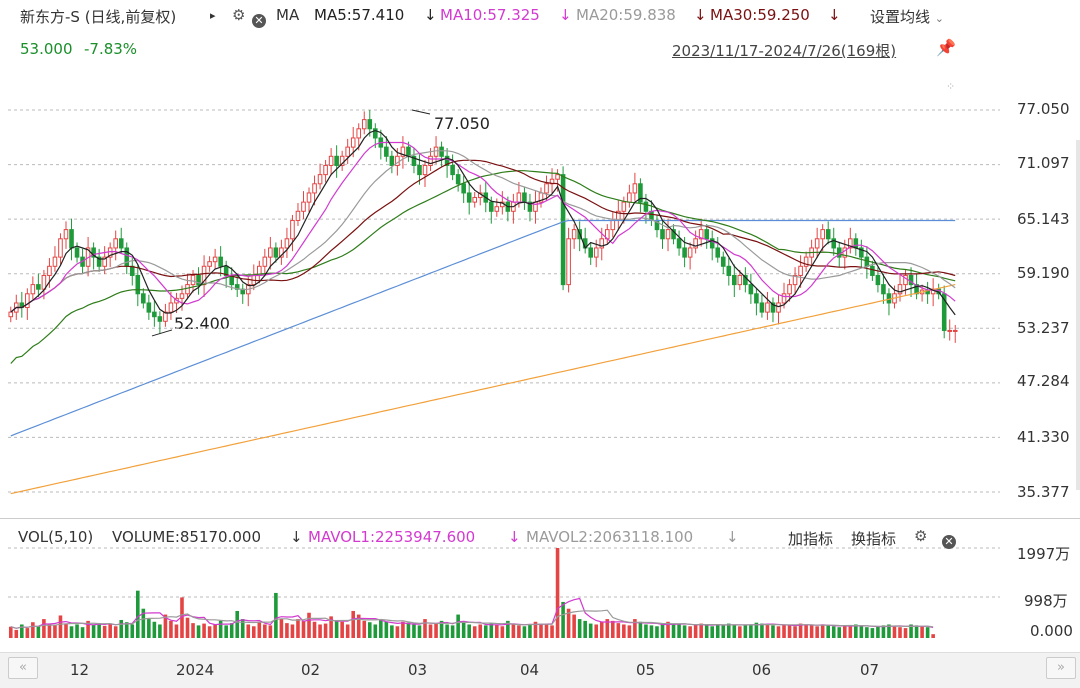 The height and width of the screenshot is (688, 1080). Describe the element at coordinates (540, 518) in the screenshot. I see `pane-divider` at that location.